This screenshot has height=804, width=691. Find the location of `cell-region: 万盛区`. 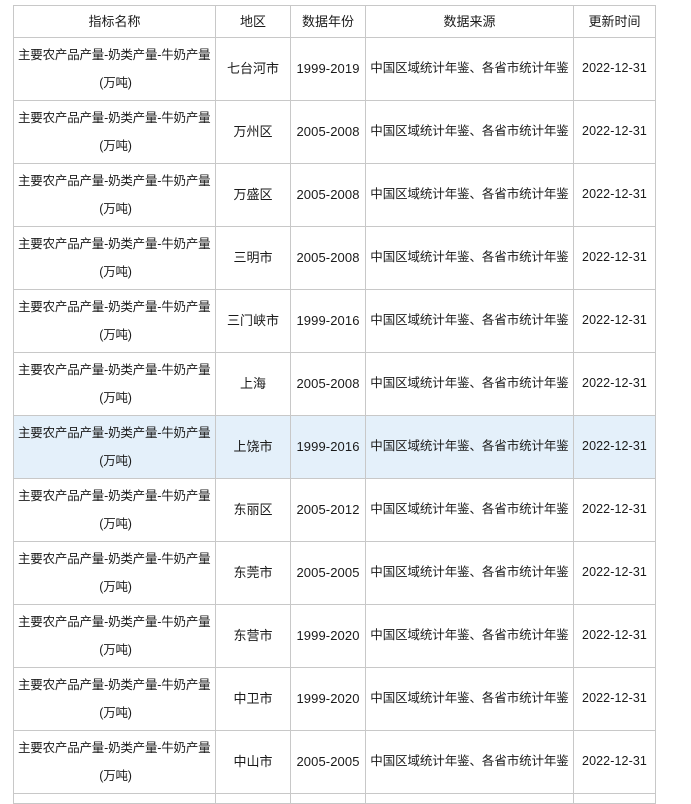

cell-region: 万盛区 is located at coordinates (253, 195).